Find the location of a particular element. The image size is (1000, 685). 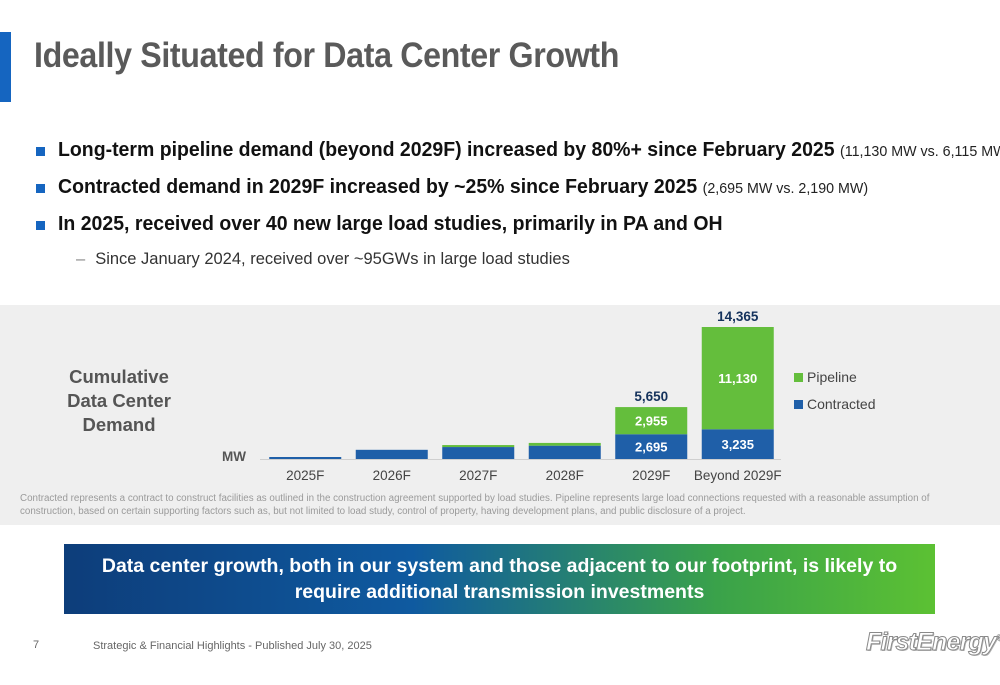

legend-label: Pipeline is located at coordinates (832, 377).